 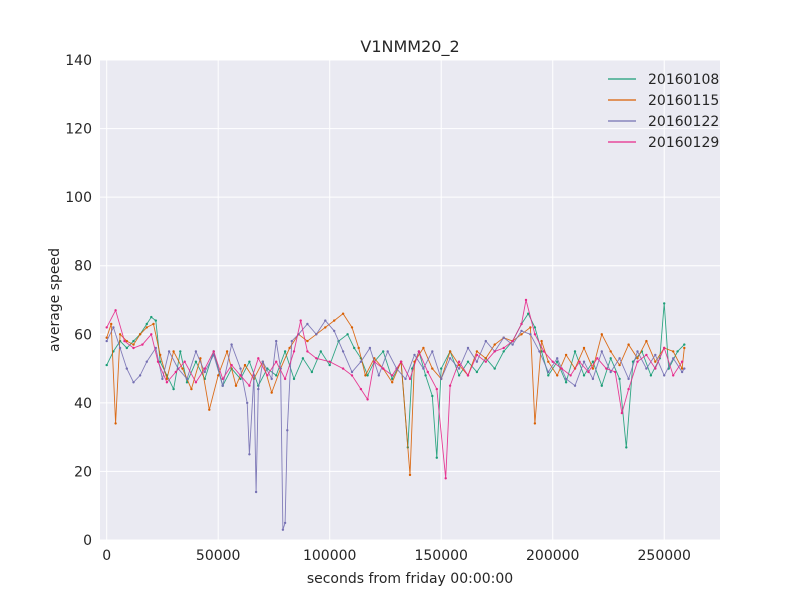 I want to click on legend-label: 20160122, so click(x=683, y=122).